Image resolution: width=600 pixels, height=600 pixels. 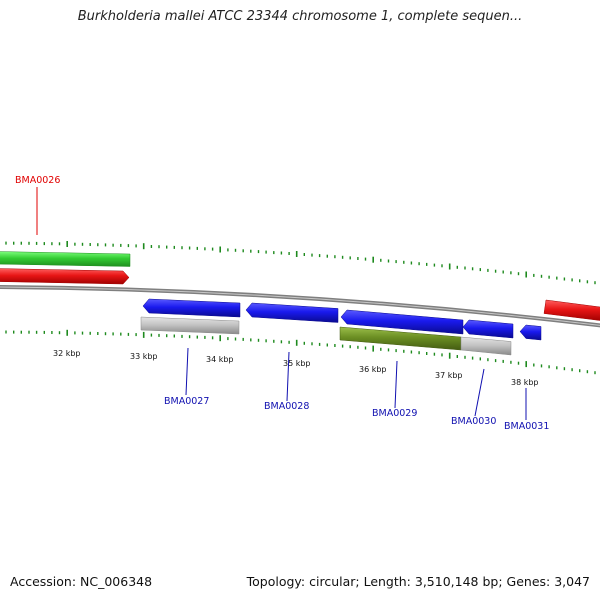 What do you see at coordinates (473, 421) in the screenshot?
I see `gene-label-bma0030: BMA0030` at bounding box center [473, 421].